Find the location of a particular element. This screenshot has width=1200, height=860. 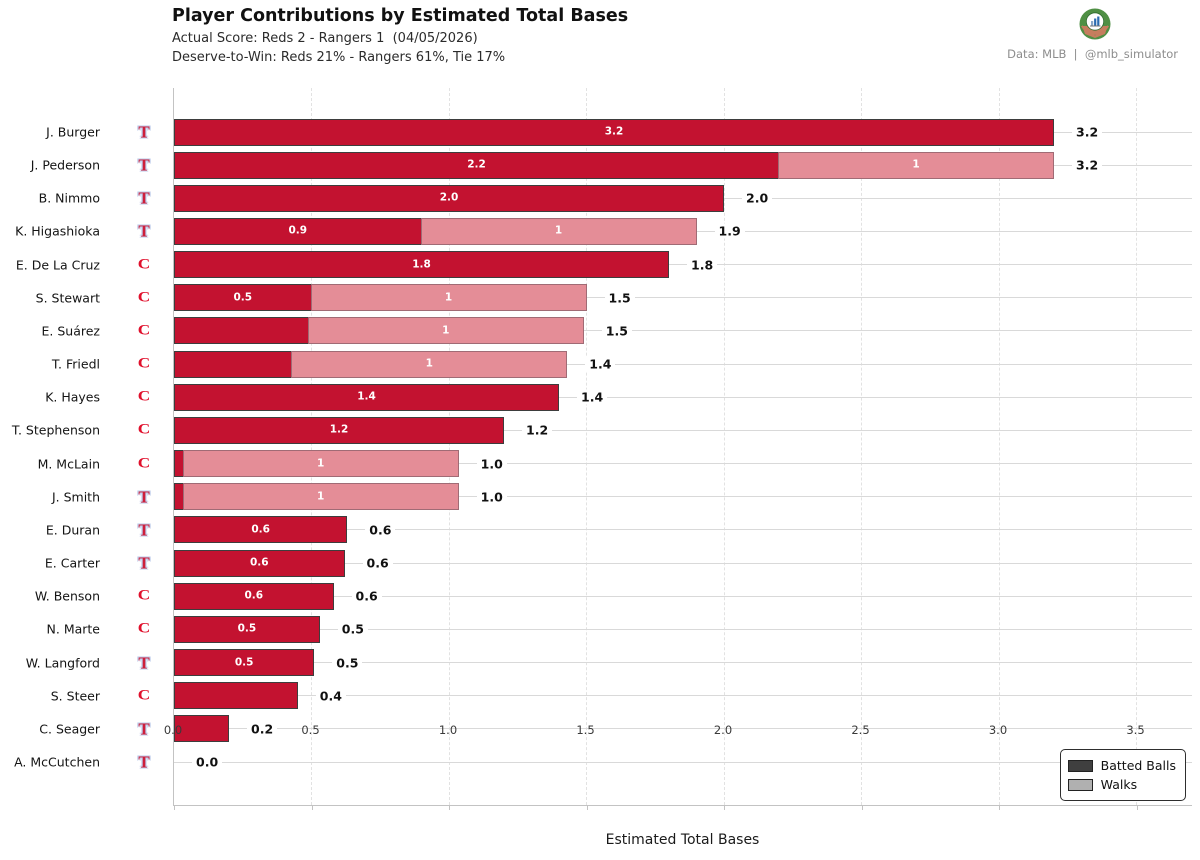

batted-bar-segment: 0.9 is located at coordinates (298, 231).